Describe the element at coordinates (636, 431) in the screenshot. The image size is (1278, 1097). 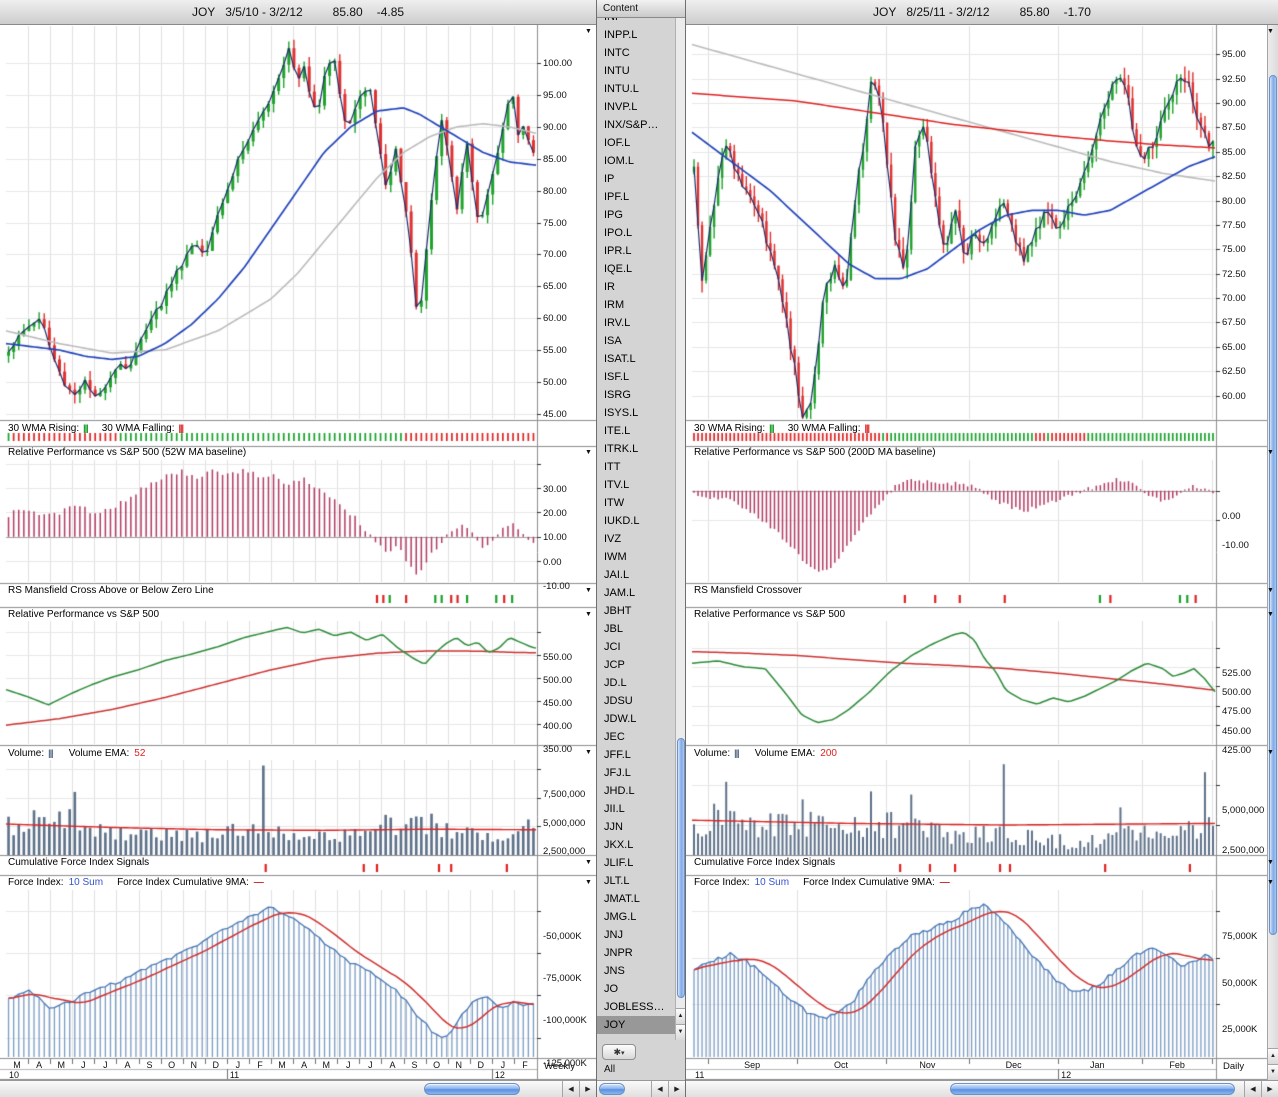
I see `symbol-list-item: ITE.L` at that location.